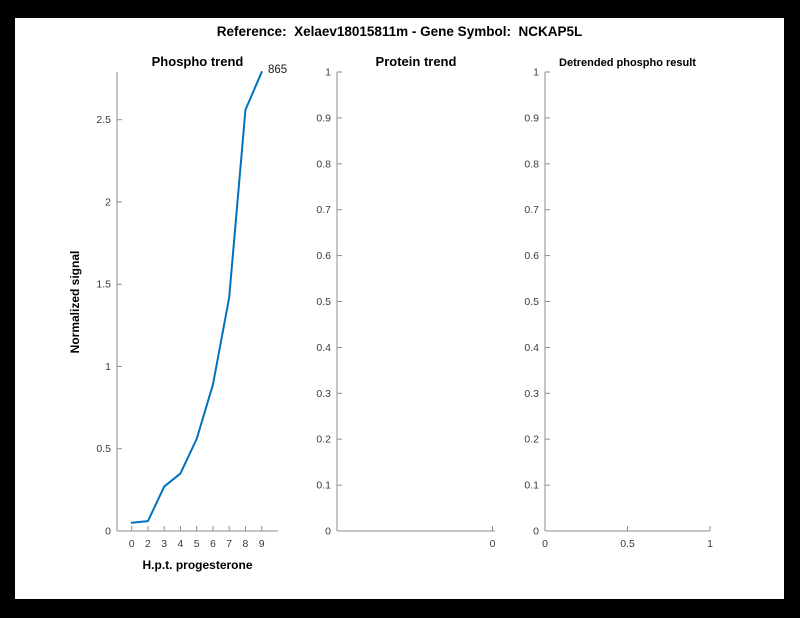 This screenshot has width=800, height=618. Describe the element at coordinates (278, 70) in the screenshot. I see `endpoint-annotation: 865` at that location.